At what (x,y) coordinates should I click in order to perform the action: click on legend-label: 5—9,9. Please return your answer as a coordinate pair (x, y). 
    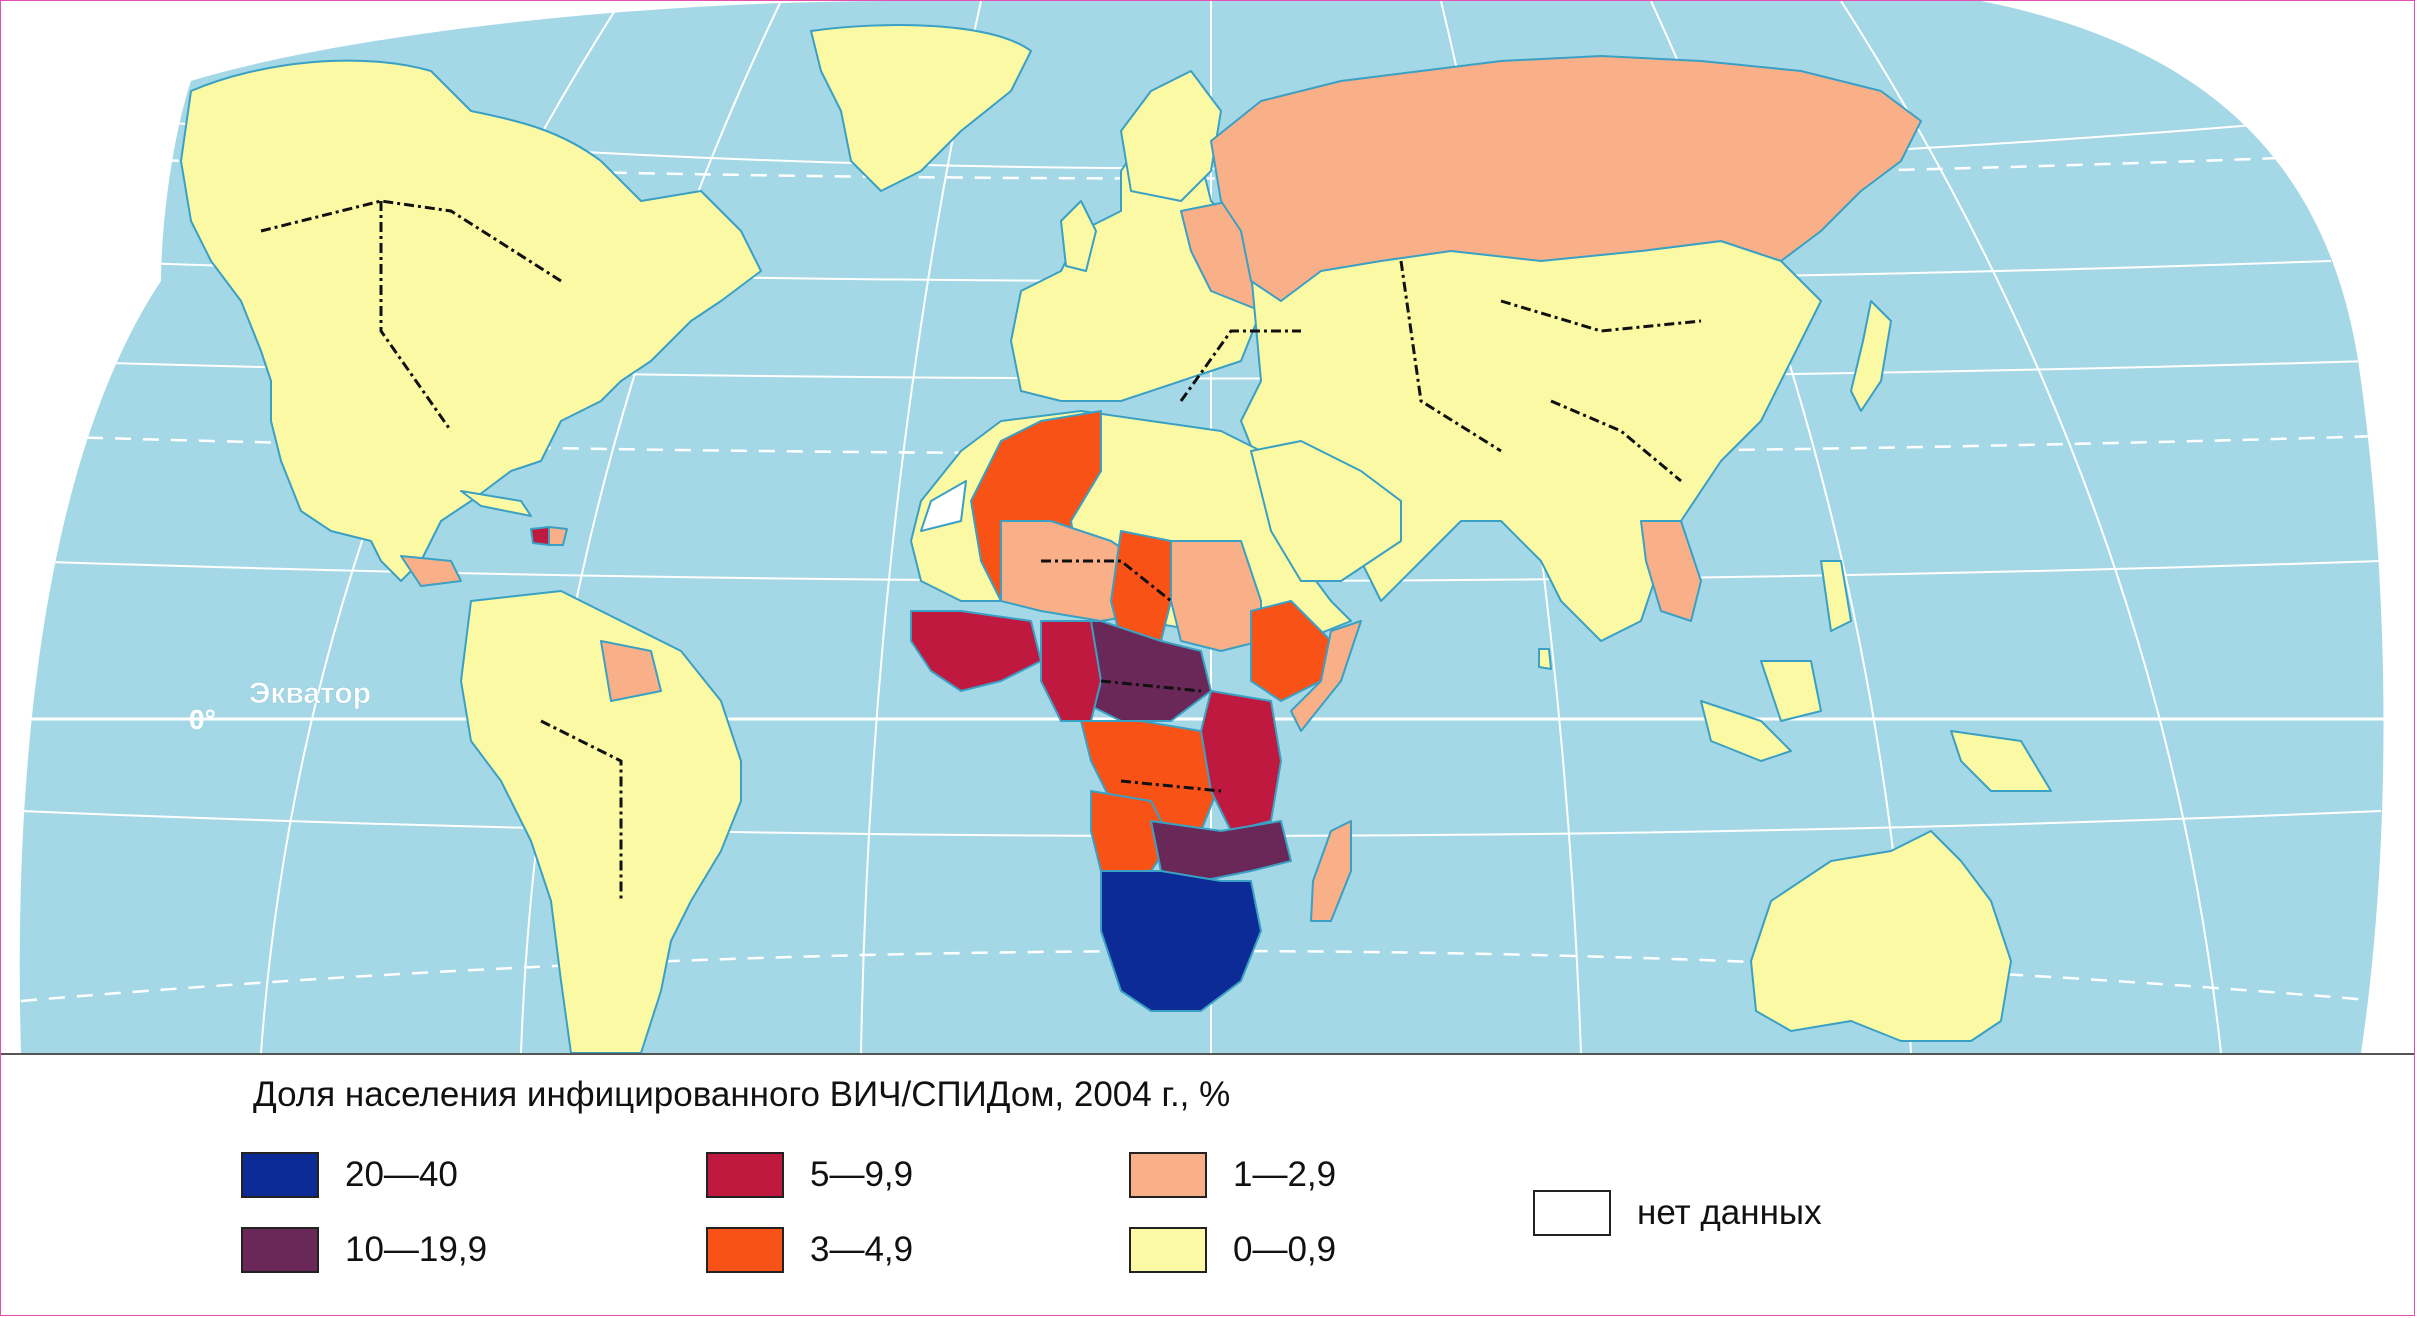
    Looking at the image, I should click on (862, 1174).